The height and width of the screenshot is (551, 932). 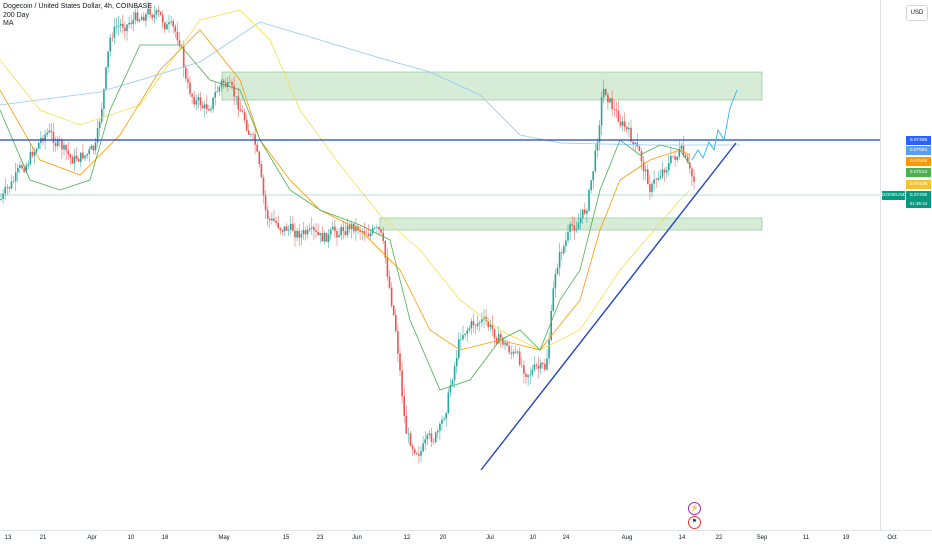 What do you see at coordinates (566, 538) in the screenshot?
I see `time-label-13: 24` at bounding box center [566, 538].